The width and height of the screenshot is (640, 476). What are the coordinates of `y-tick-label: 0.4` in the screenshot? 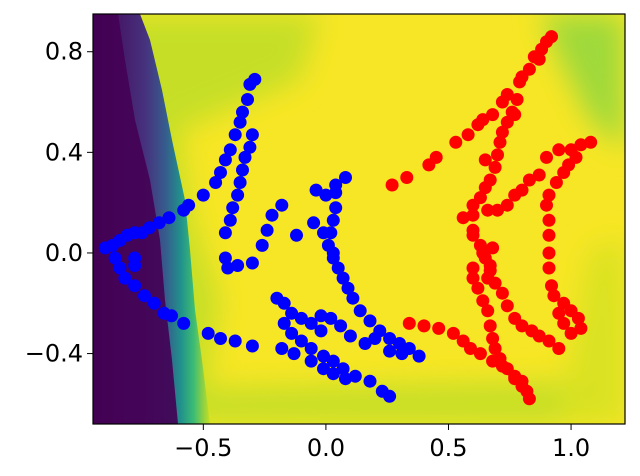 It's located at (64, 152).